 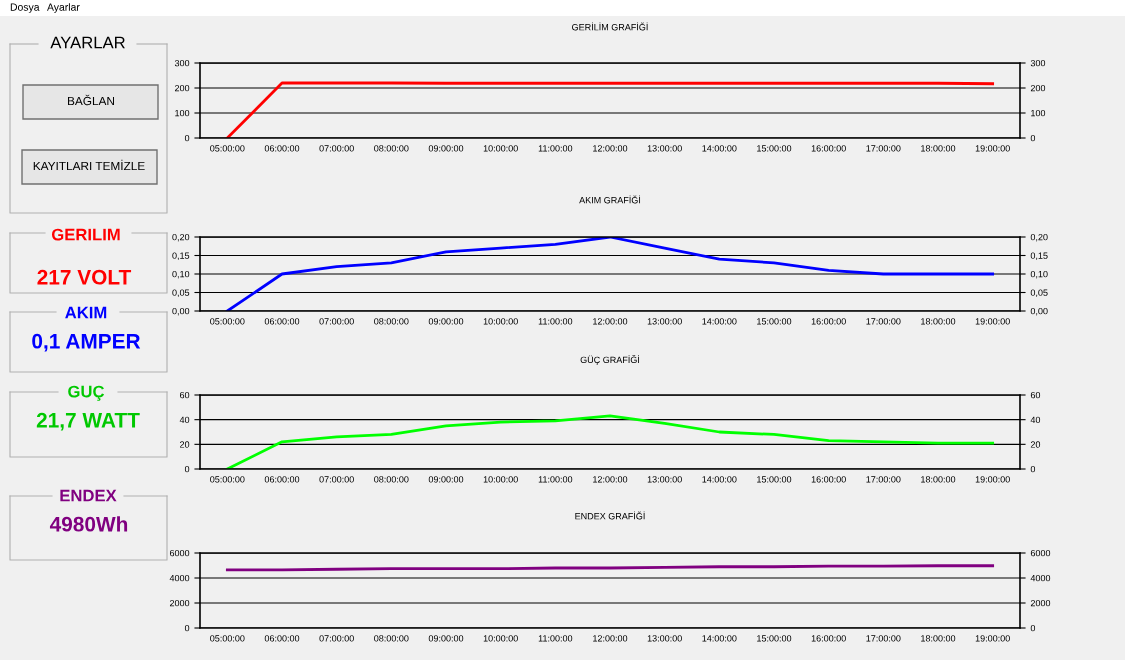 I want to click on text: GERILIM, so click(x=85, y=234).